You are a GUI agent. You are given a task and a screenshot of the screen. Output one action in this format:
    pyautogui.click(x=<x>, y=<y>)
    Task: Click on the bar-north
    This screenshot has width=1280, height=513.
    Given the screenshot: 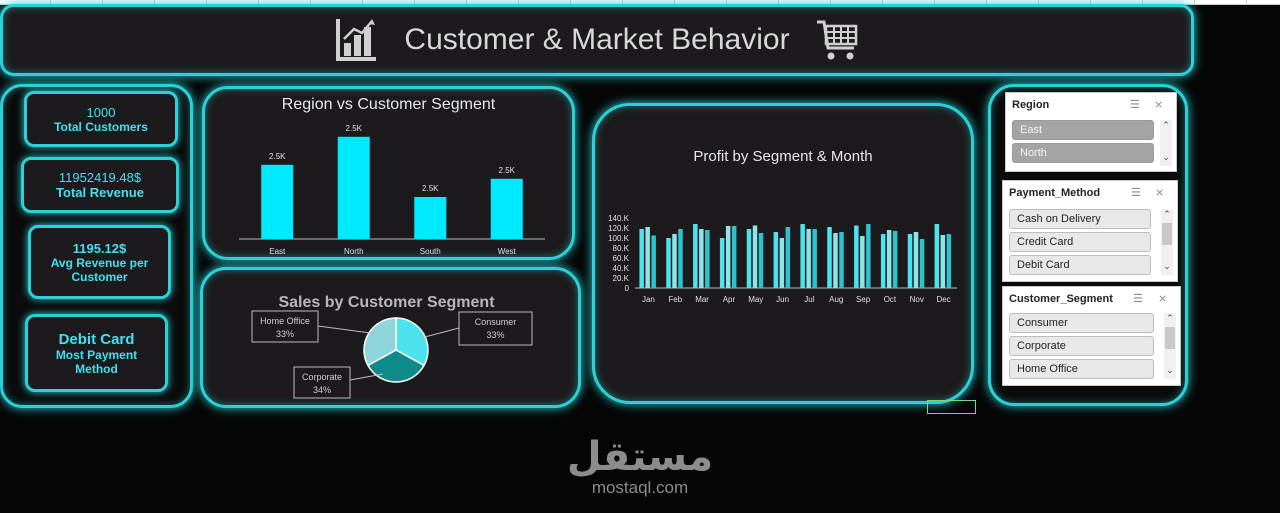 What is the action you would take?
    pyautogui.click(x=353, y=187)
    